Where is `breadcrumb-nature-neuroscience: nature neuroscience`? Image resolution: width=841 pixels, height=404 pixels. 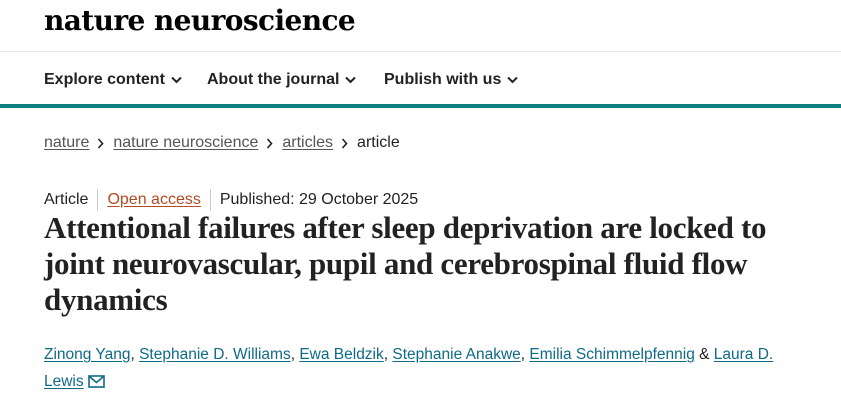
breadcrumb-nature-neuroscience: nature neuroscience is located at coordinates (186, 142).